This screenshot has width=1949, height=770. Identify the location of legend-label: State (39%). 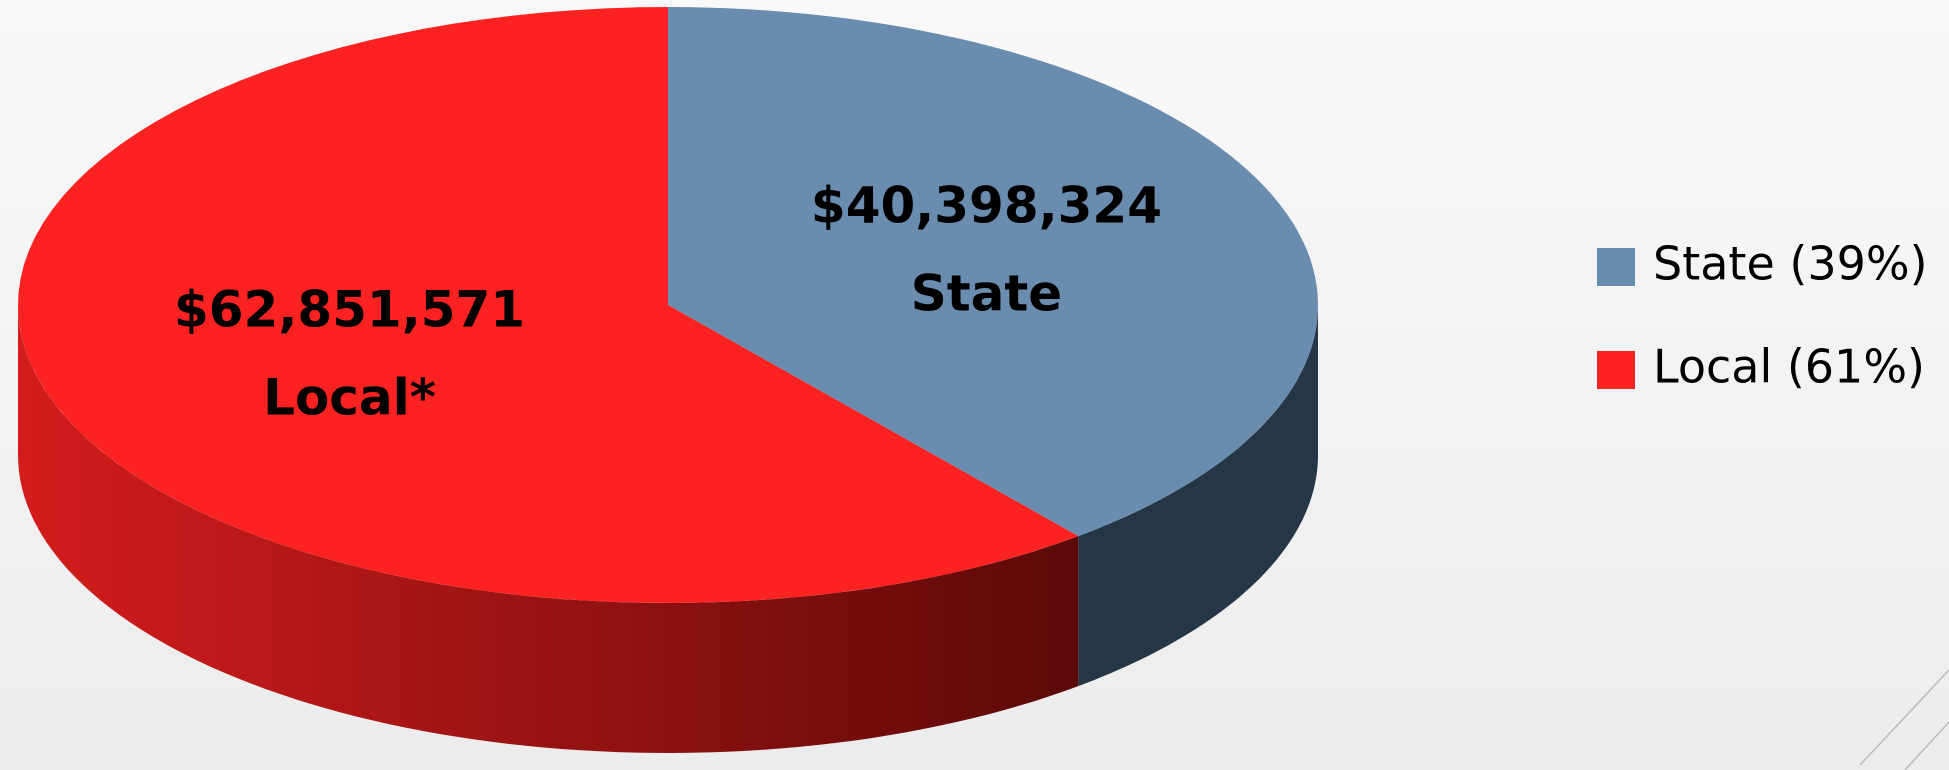
(1790, 264).